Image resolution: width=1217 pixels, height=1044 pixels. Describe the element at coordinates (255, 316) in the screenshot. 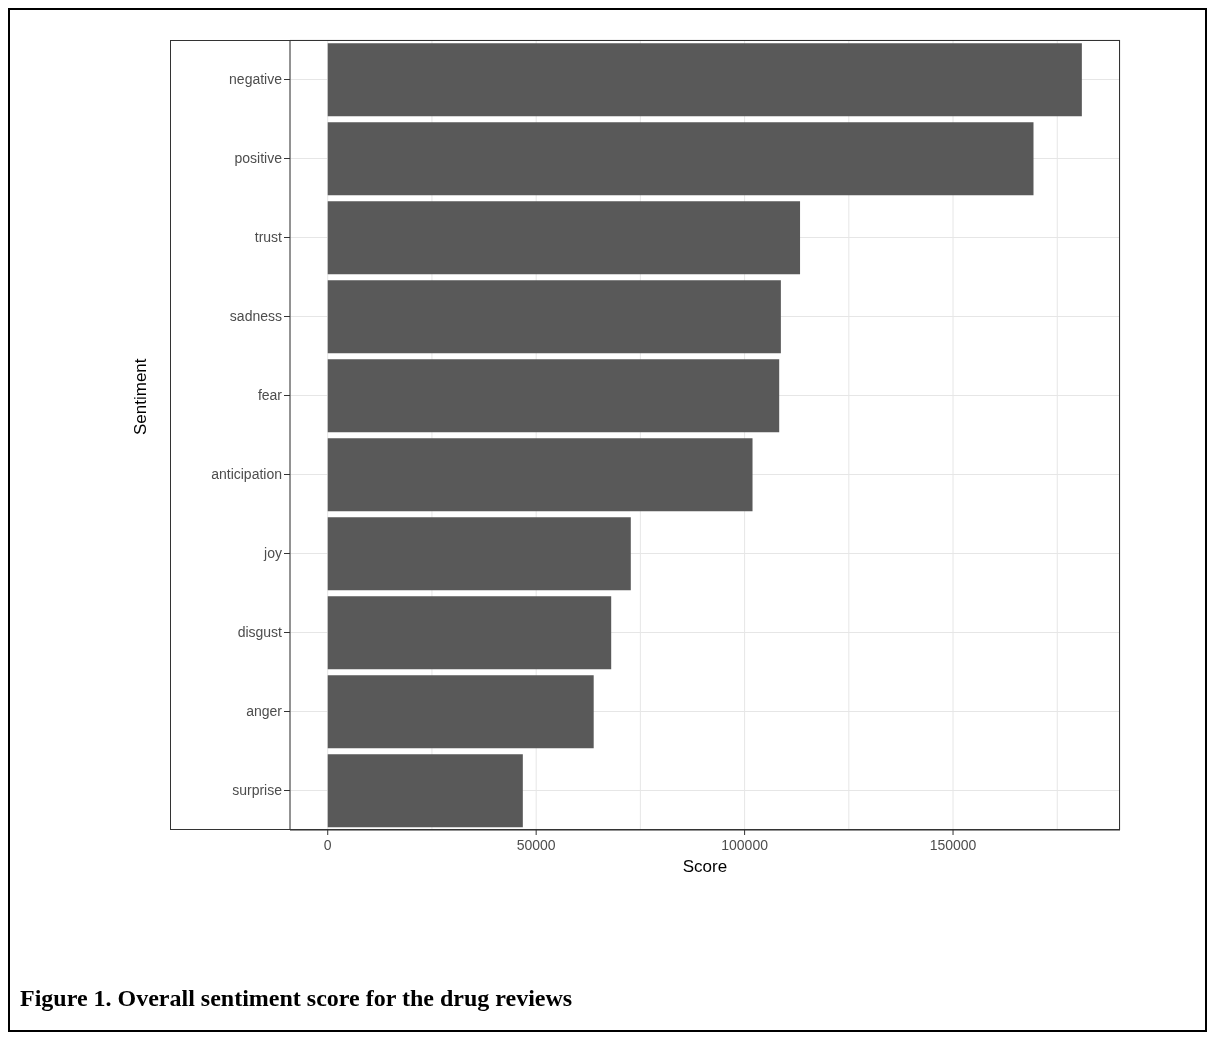

I see `y-tick-label: sadness` at that location.